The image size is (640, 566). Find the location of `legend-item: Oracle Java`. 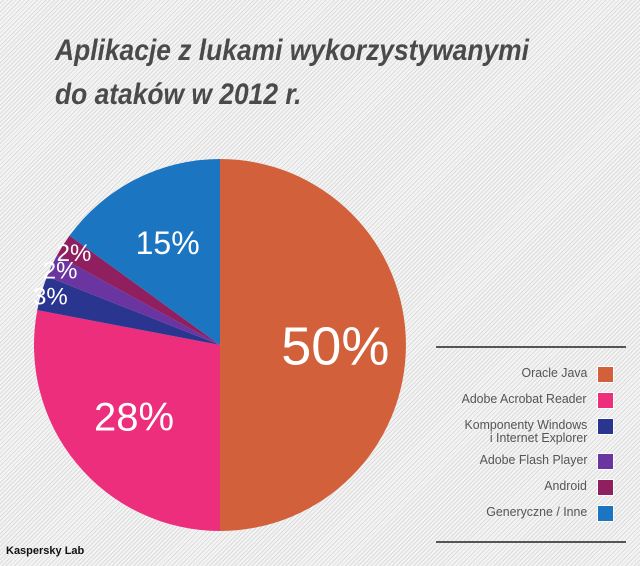

legend-item: Oracle Java is located at coordinates (531, 374).